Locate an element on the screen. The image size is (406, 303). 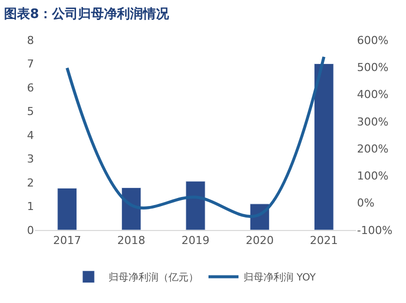
x-tick-label: 2021 is located at coordinates (324, 241).